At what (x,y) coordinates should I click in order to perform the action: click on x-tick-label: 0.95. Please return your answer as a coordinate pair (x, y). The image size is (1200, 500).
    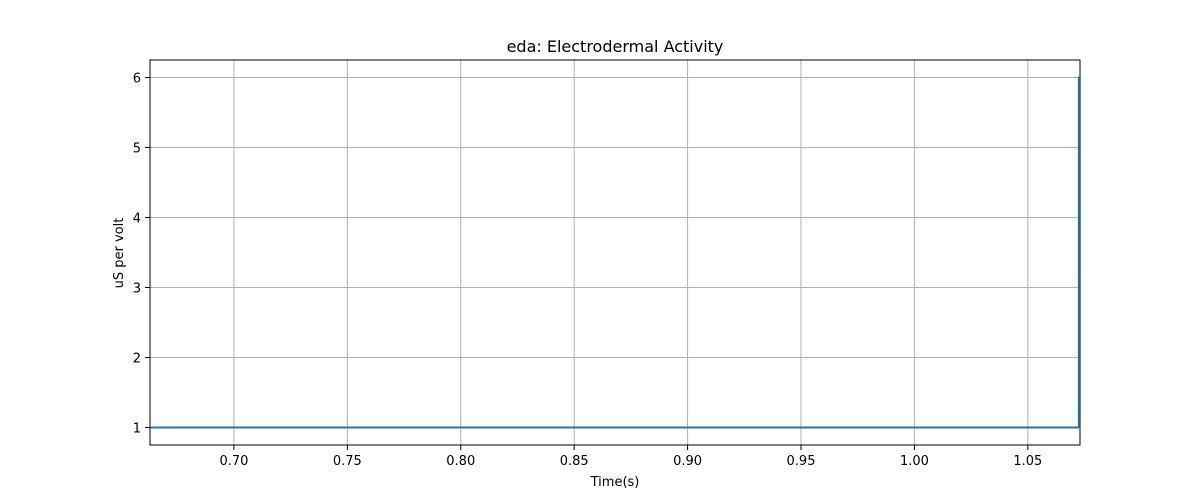
    Looking at the image, I should click on (801, 461).